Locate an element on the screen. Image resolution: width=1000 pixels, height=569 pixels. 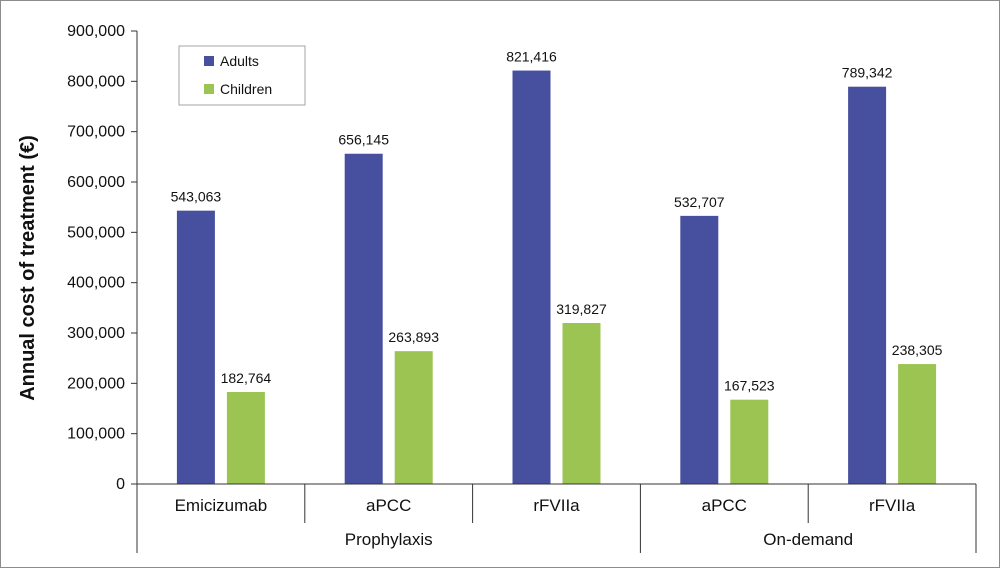
legend-label-children: Children is located at coordinates (246, 89).